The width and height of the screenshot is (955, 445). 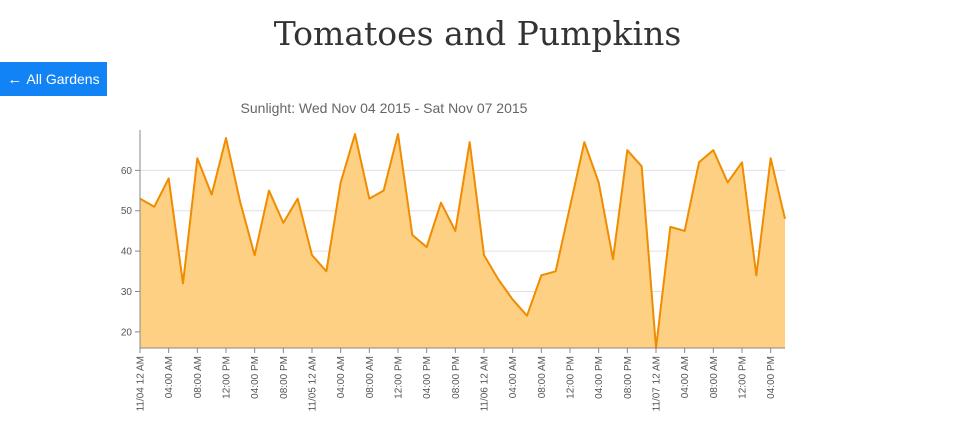 I want to click on all-gardens-button: ← All Gardens, so click(x=53, y=79).